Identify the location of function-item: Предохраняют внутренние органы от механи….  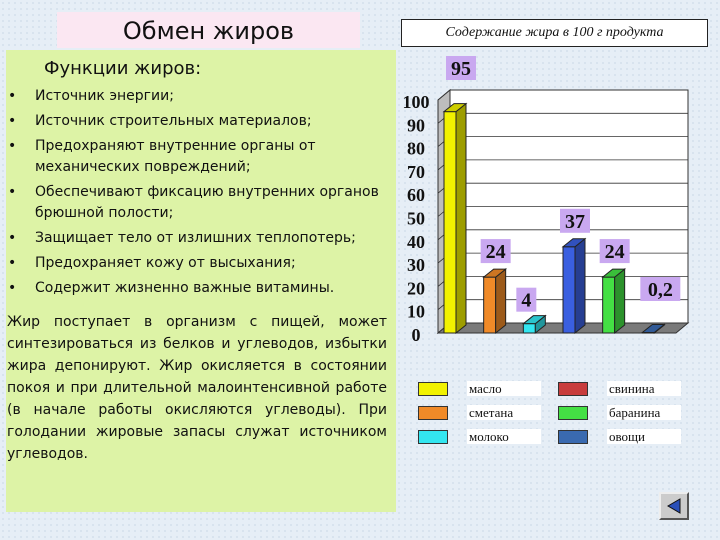
(198, 157).